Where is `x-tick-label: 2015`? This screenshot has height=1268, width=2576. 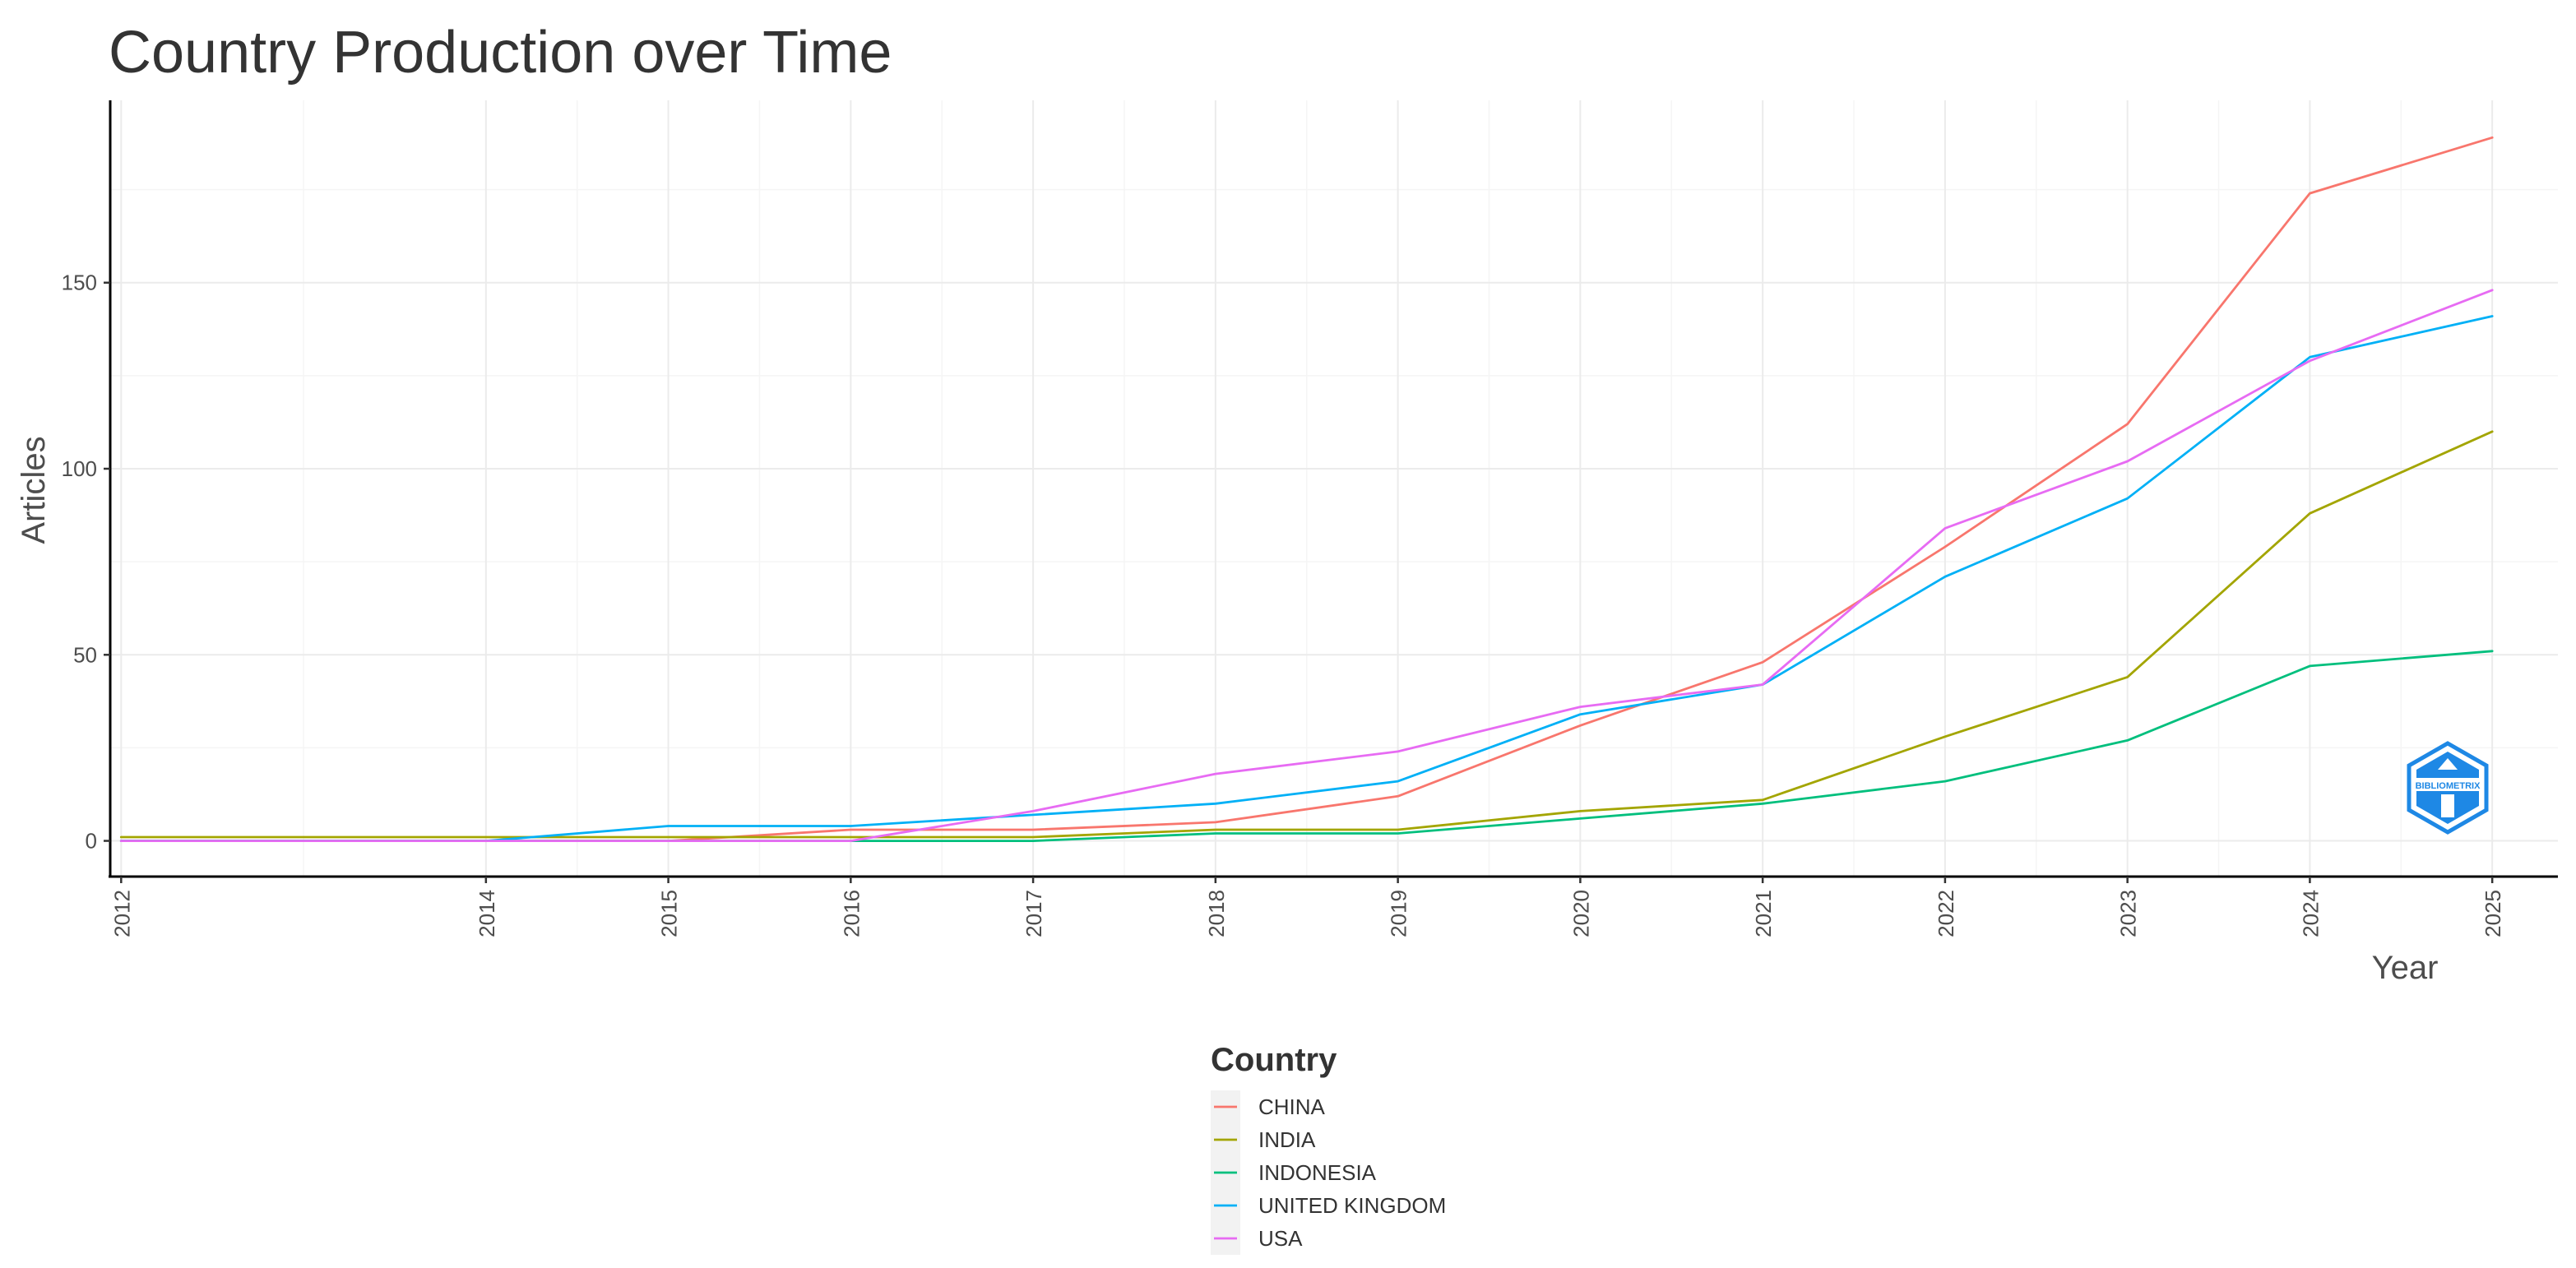 x-tick-label: 2015 is located at coordinates (670, 913).